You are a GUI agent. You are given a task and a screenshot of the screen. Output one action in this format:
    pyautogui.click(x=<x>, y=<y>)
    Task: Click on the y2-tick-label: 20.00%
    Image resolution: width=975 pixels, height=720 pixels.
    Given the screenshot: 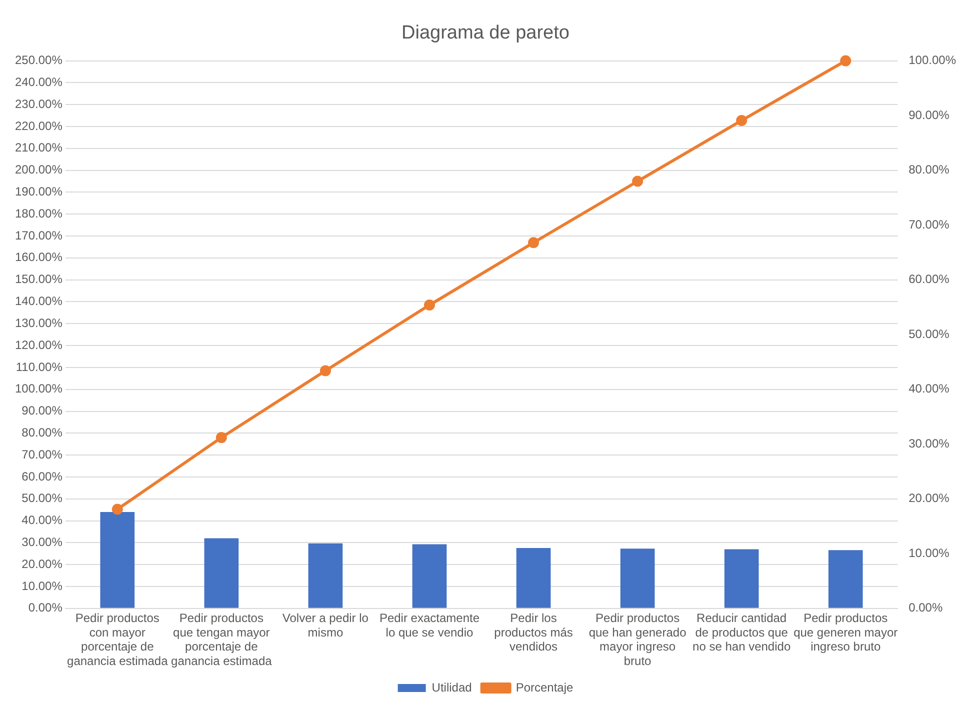 What is the action you would take?
    pyautogui.click(x=929, y=498)
    